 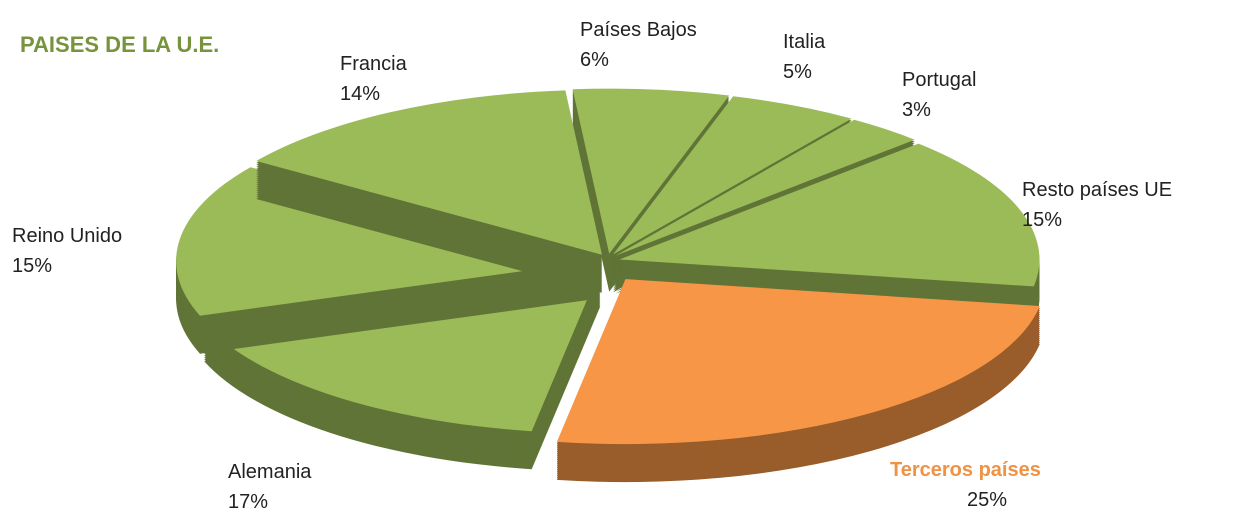 What do you see at coordinates (594, 60) in the screenshot?
I see `slice-value-label: 6%` at bounding box center [594, 60].